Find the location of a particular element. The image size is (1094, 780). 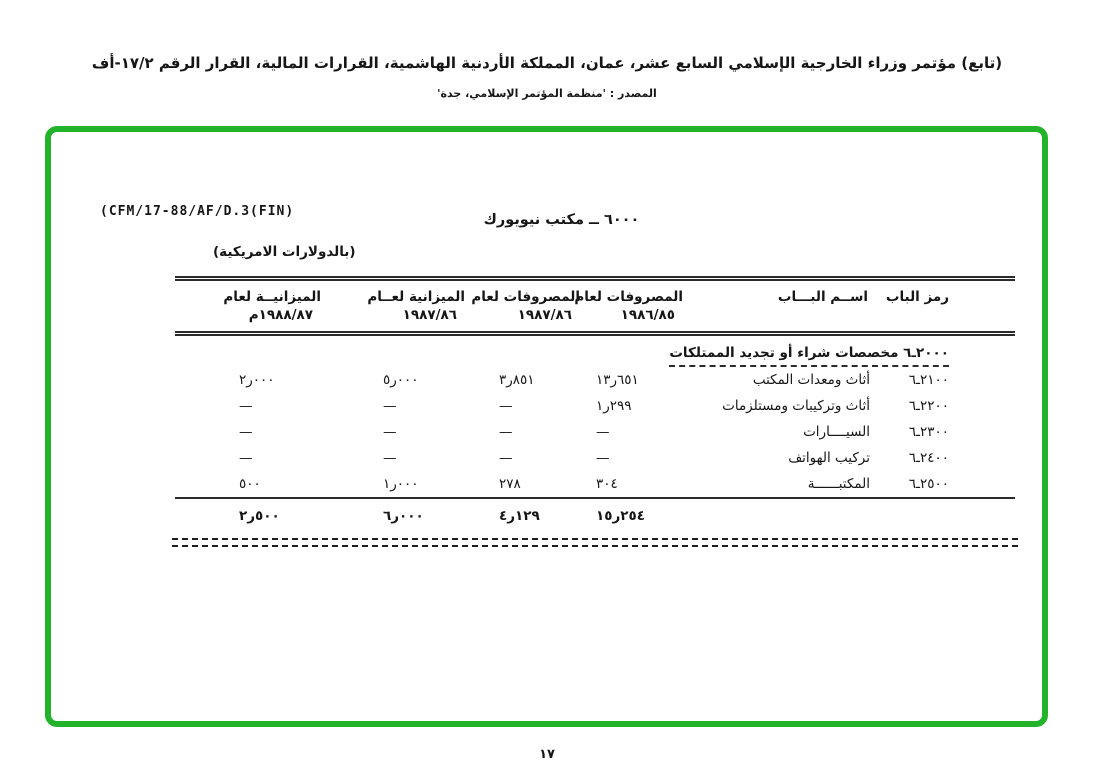

chapter-name-cell: السيــــارات is located at coordinates (836, 432).